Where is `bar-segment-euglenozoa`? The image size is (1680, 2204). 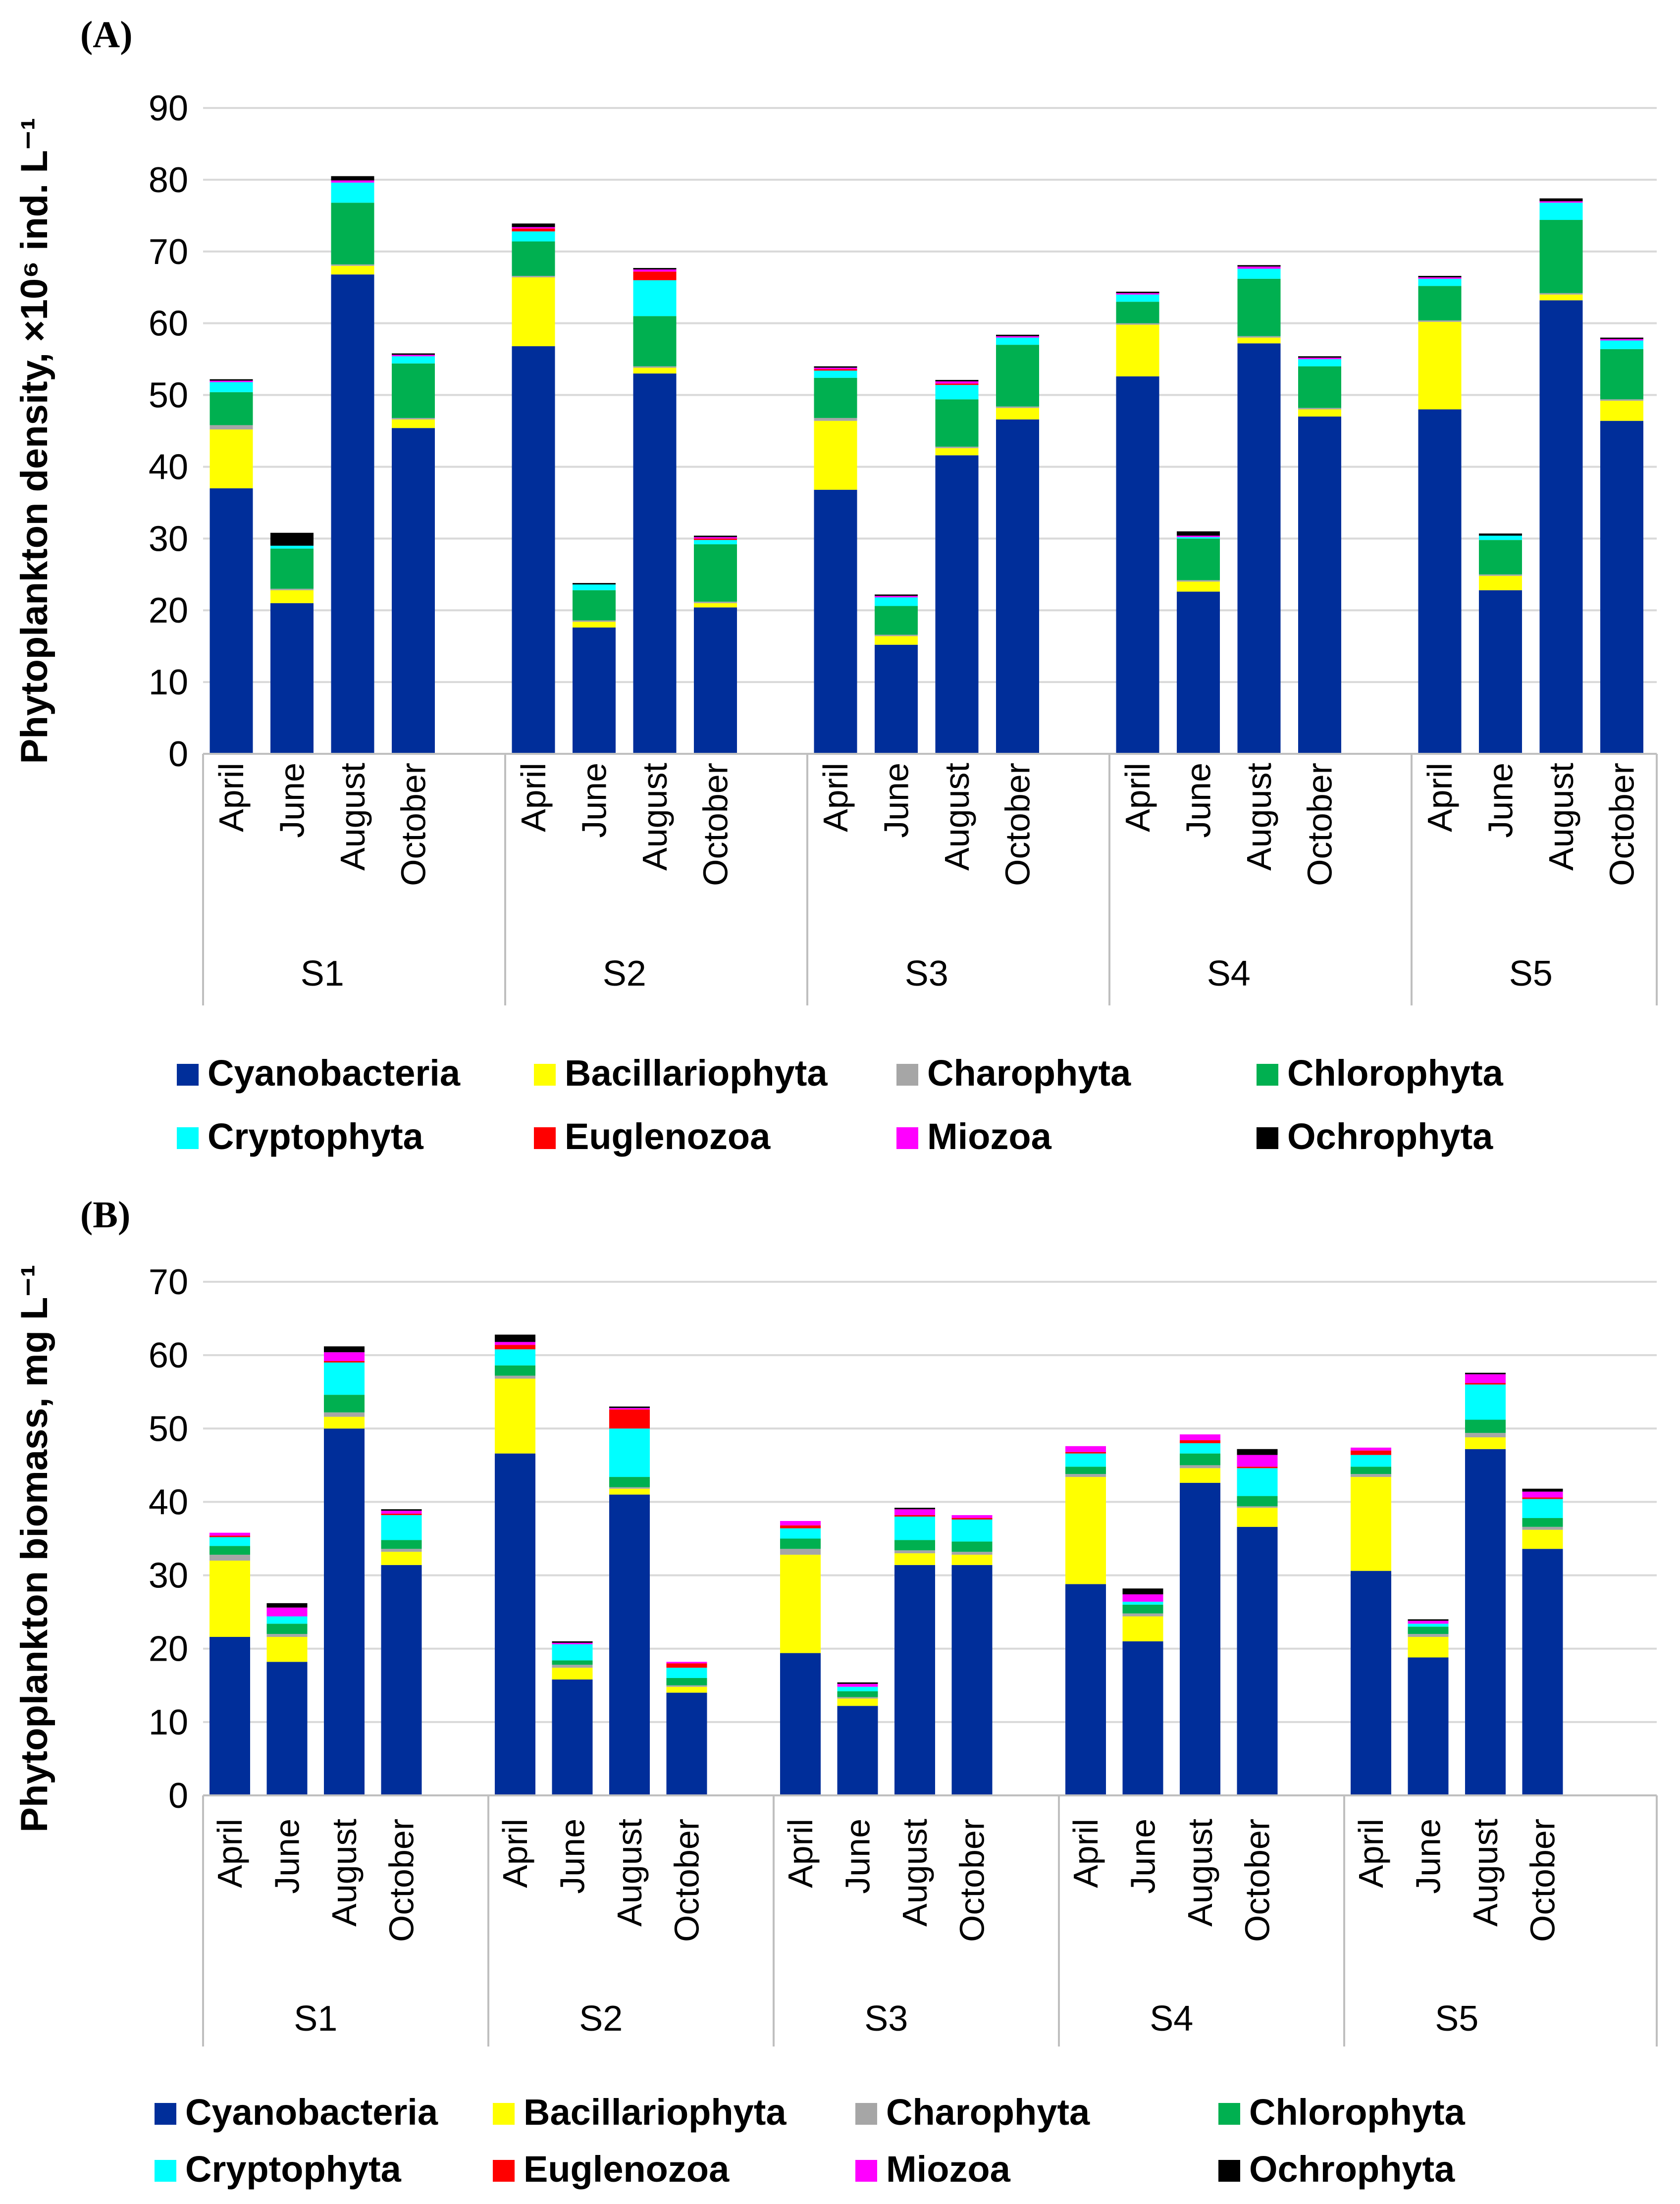
bar-segment-euglenozoa is located at coordinates (655, 275).